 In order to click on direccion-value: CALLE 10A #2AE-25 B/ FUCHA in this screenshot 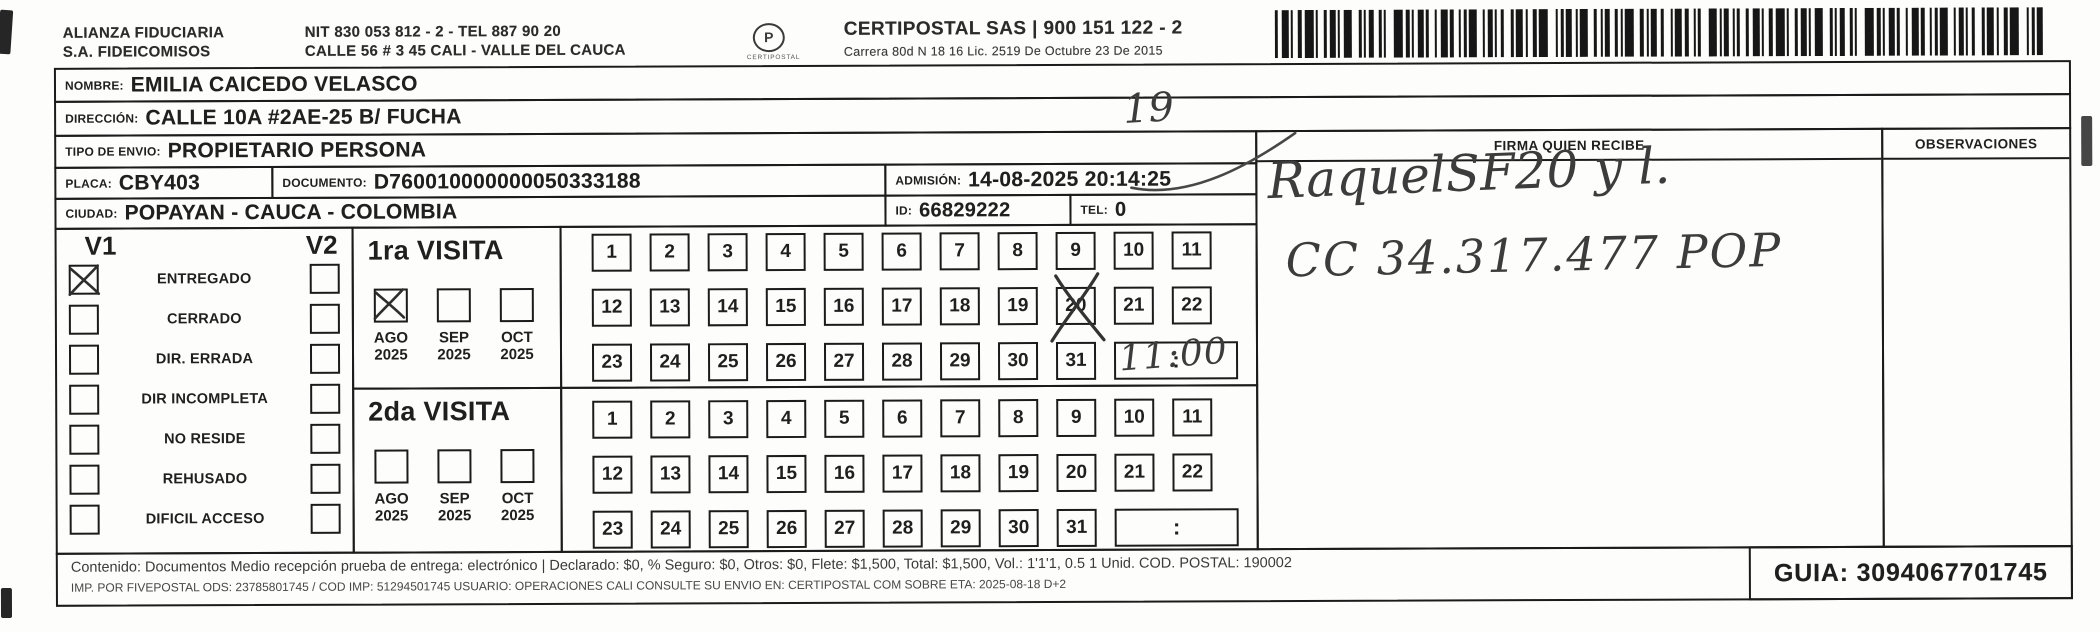, I will do `click(303, 117)`.